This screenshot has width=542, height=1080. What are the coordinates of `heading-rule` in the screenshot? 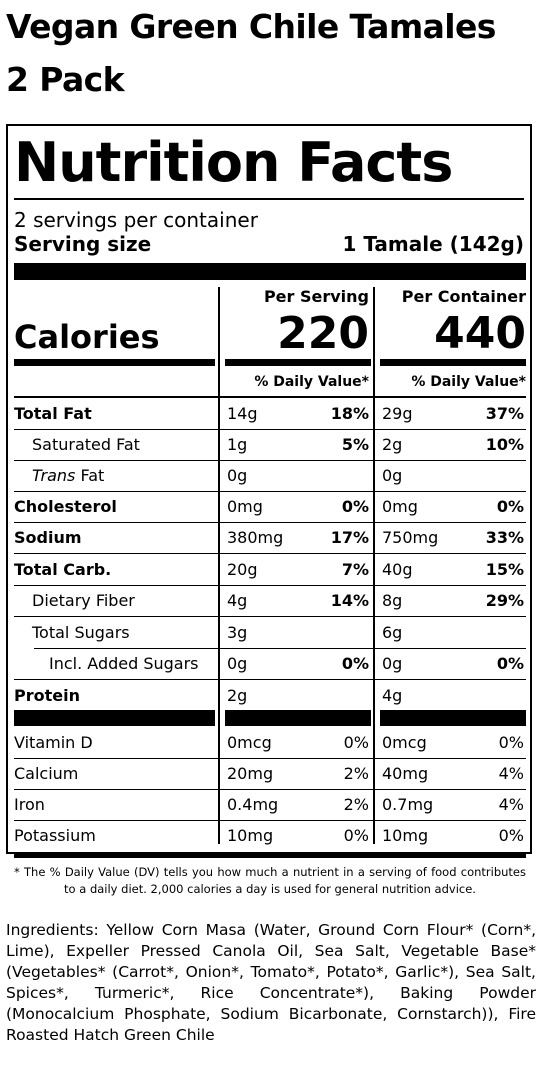 It's located at (269, 199).